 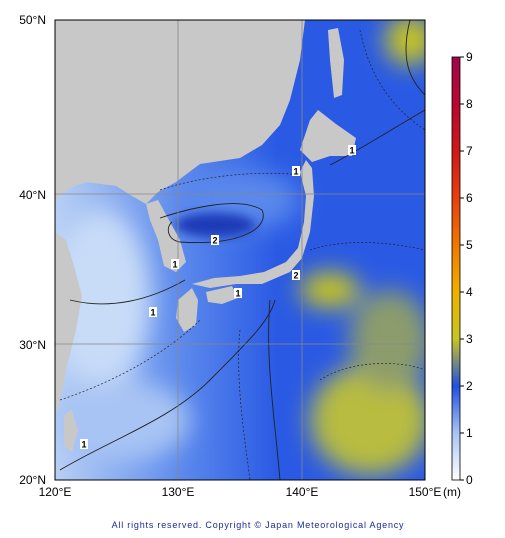 I want to click on colorbar-tick-label: 9, so click(x=469, y=57).